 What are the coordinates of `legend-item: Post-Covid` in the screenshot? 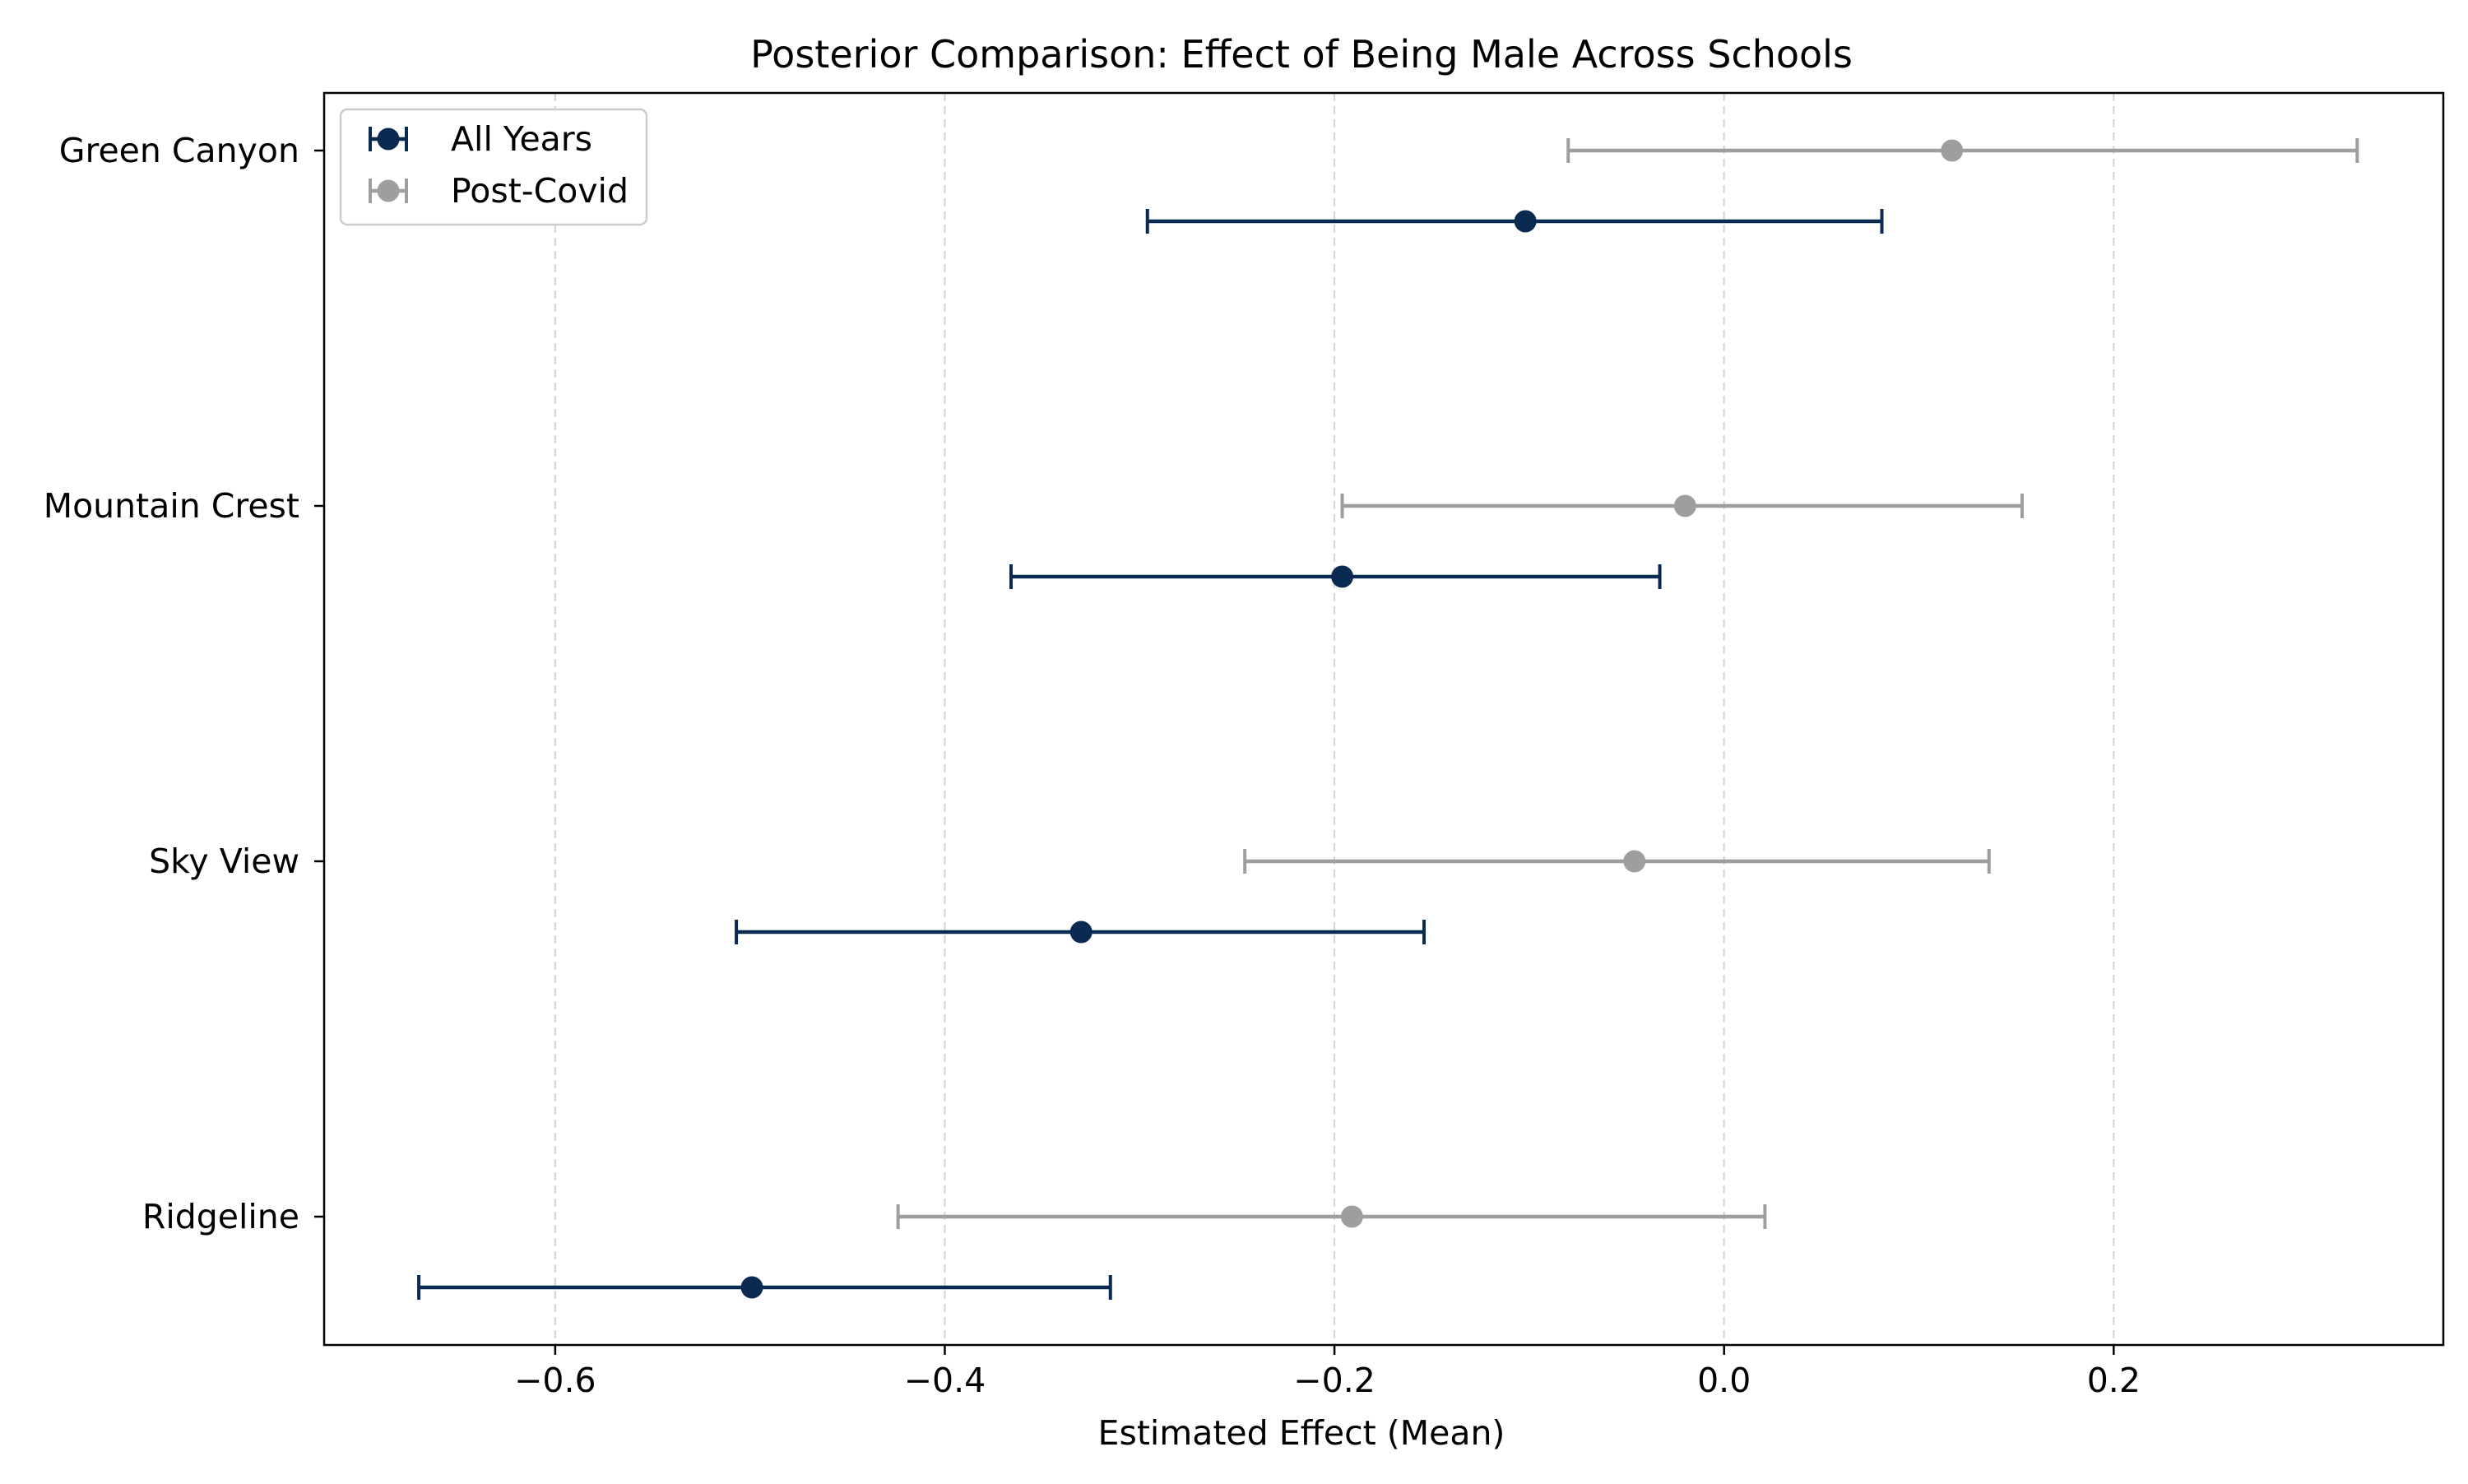 It's located at (499, 191).